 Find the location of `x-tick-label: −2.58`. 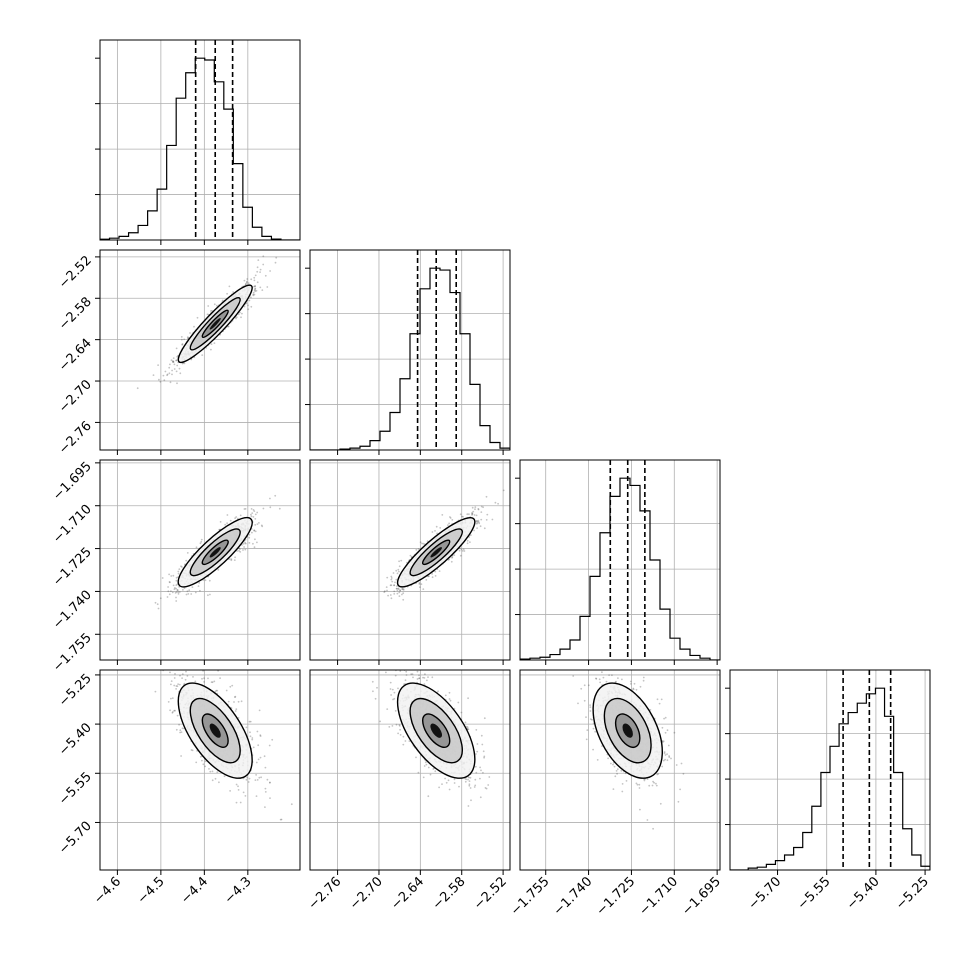

x-tick-label: −2.58 is located at coordinates (449, 893).